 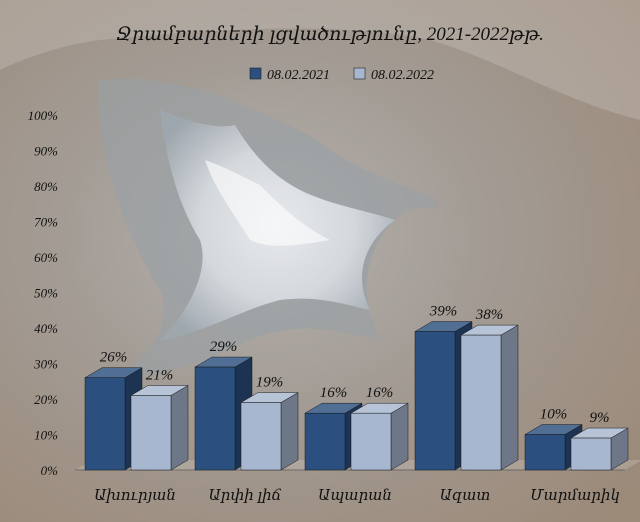 What do you see at coordinates (50, 470) in the screenshot?
I see `y-tick-label: 0%` at bounding box center [50, 470].